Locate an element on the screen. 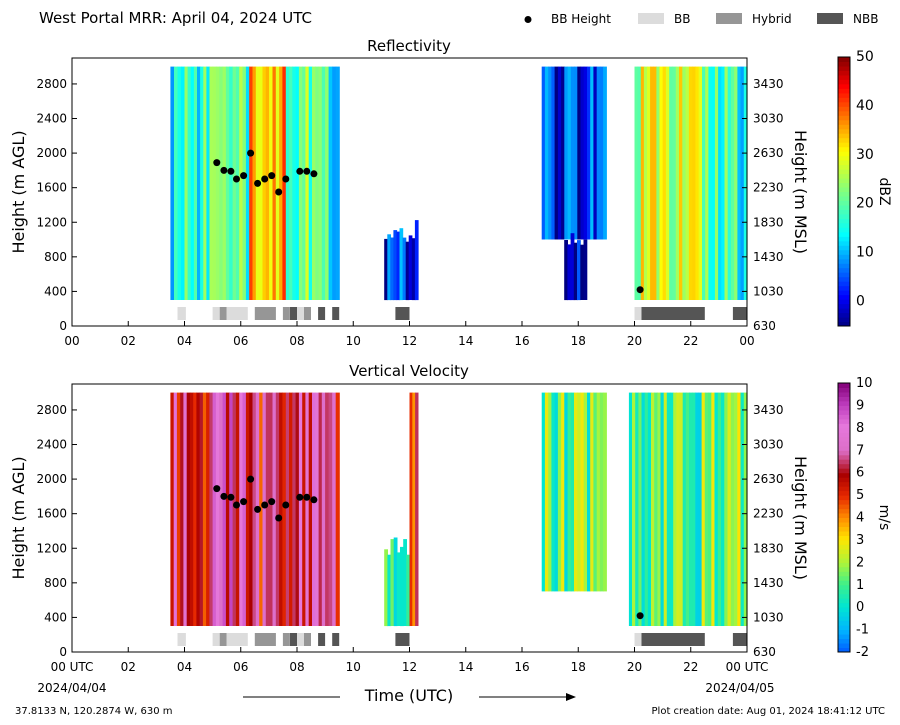 Image resolution: width=900 pixels, height=725 pixels. velocity-y-tick-label: 2000 is located at coordinates (51, 479).